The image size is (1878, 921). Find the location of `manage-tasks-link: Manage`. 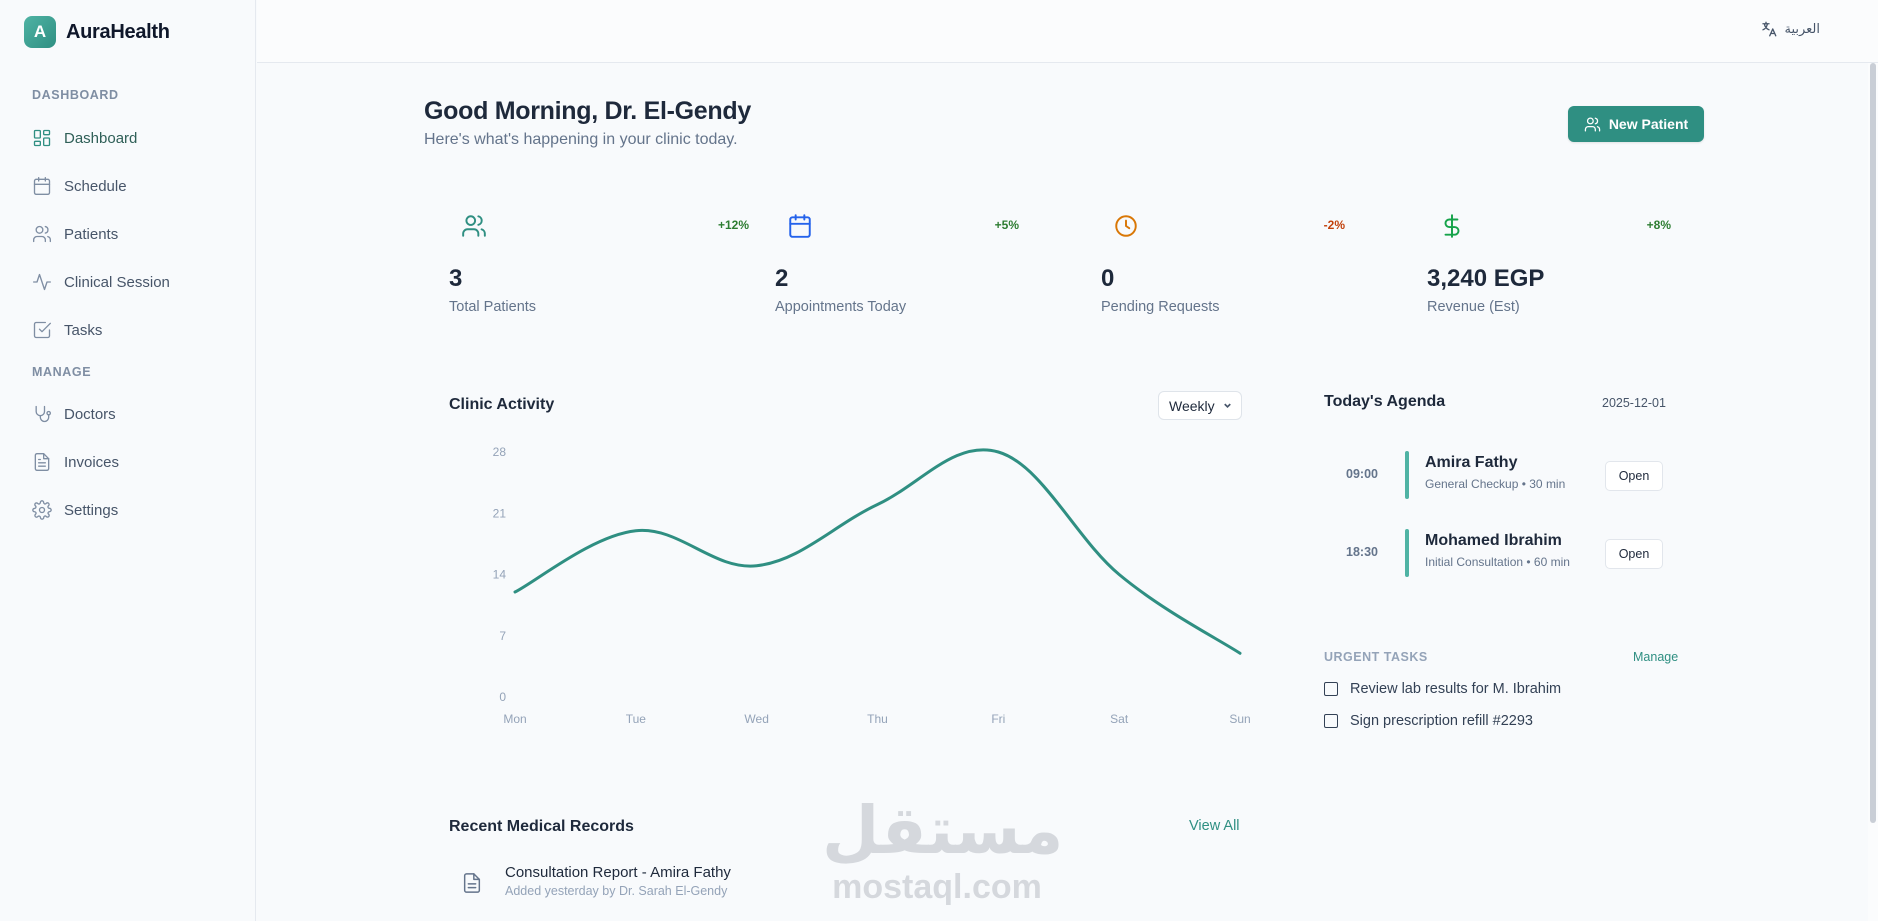

manage-tasks-link: Manage is located at coordinates (1656, 657).